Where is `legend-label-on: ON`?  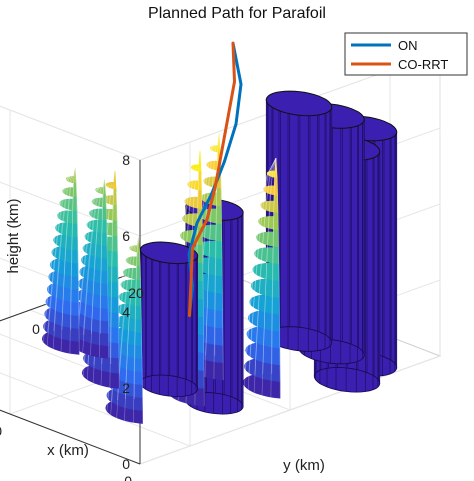
legend-label-on: ON is located at coordinates (408, 45).